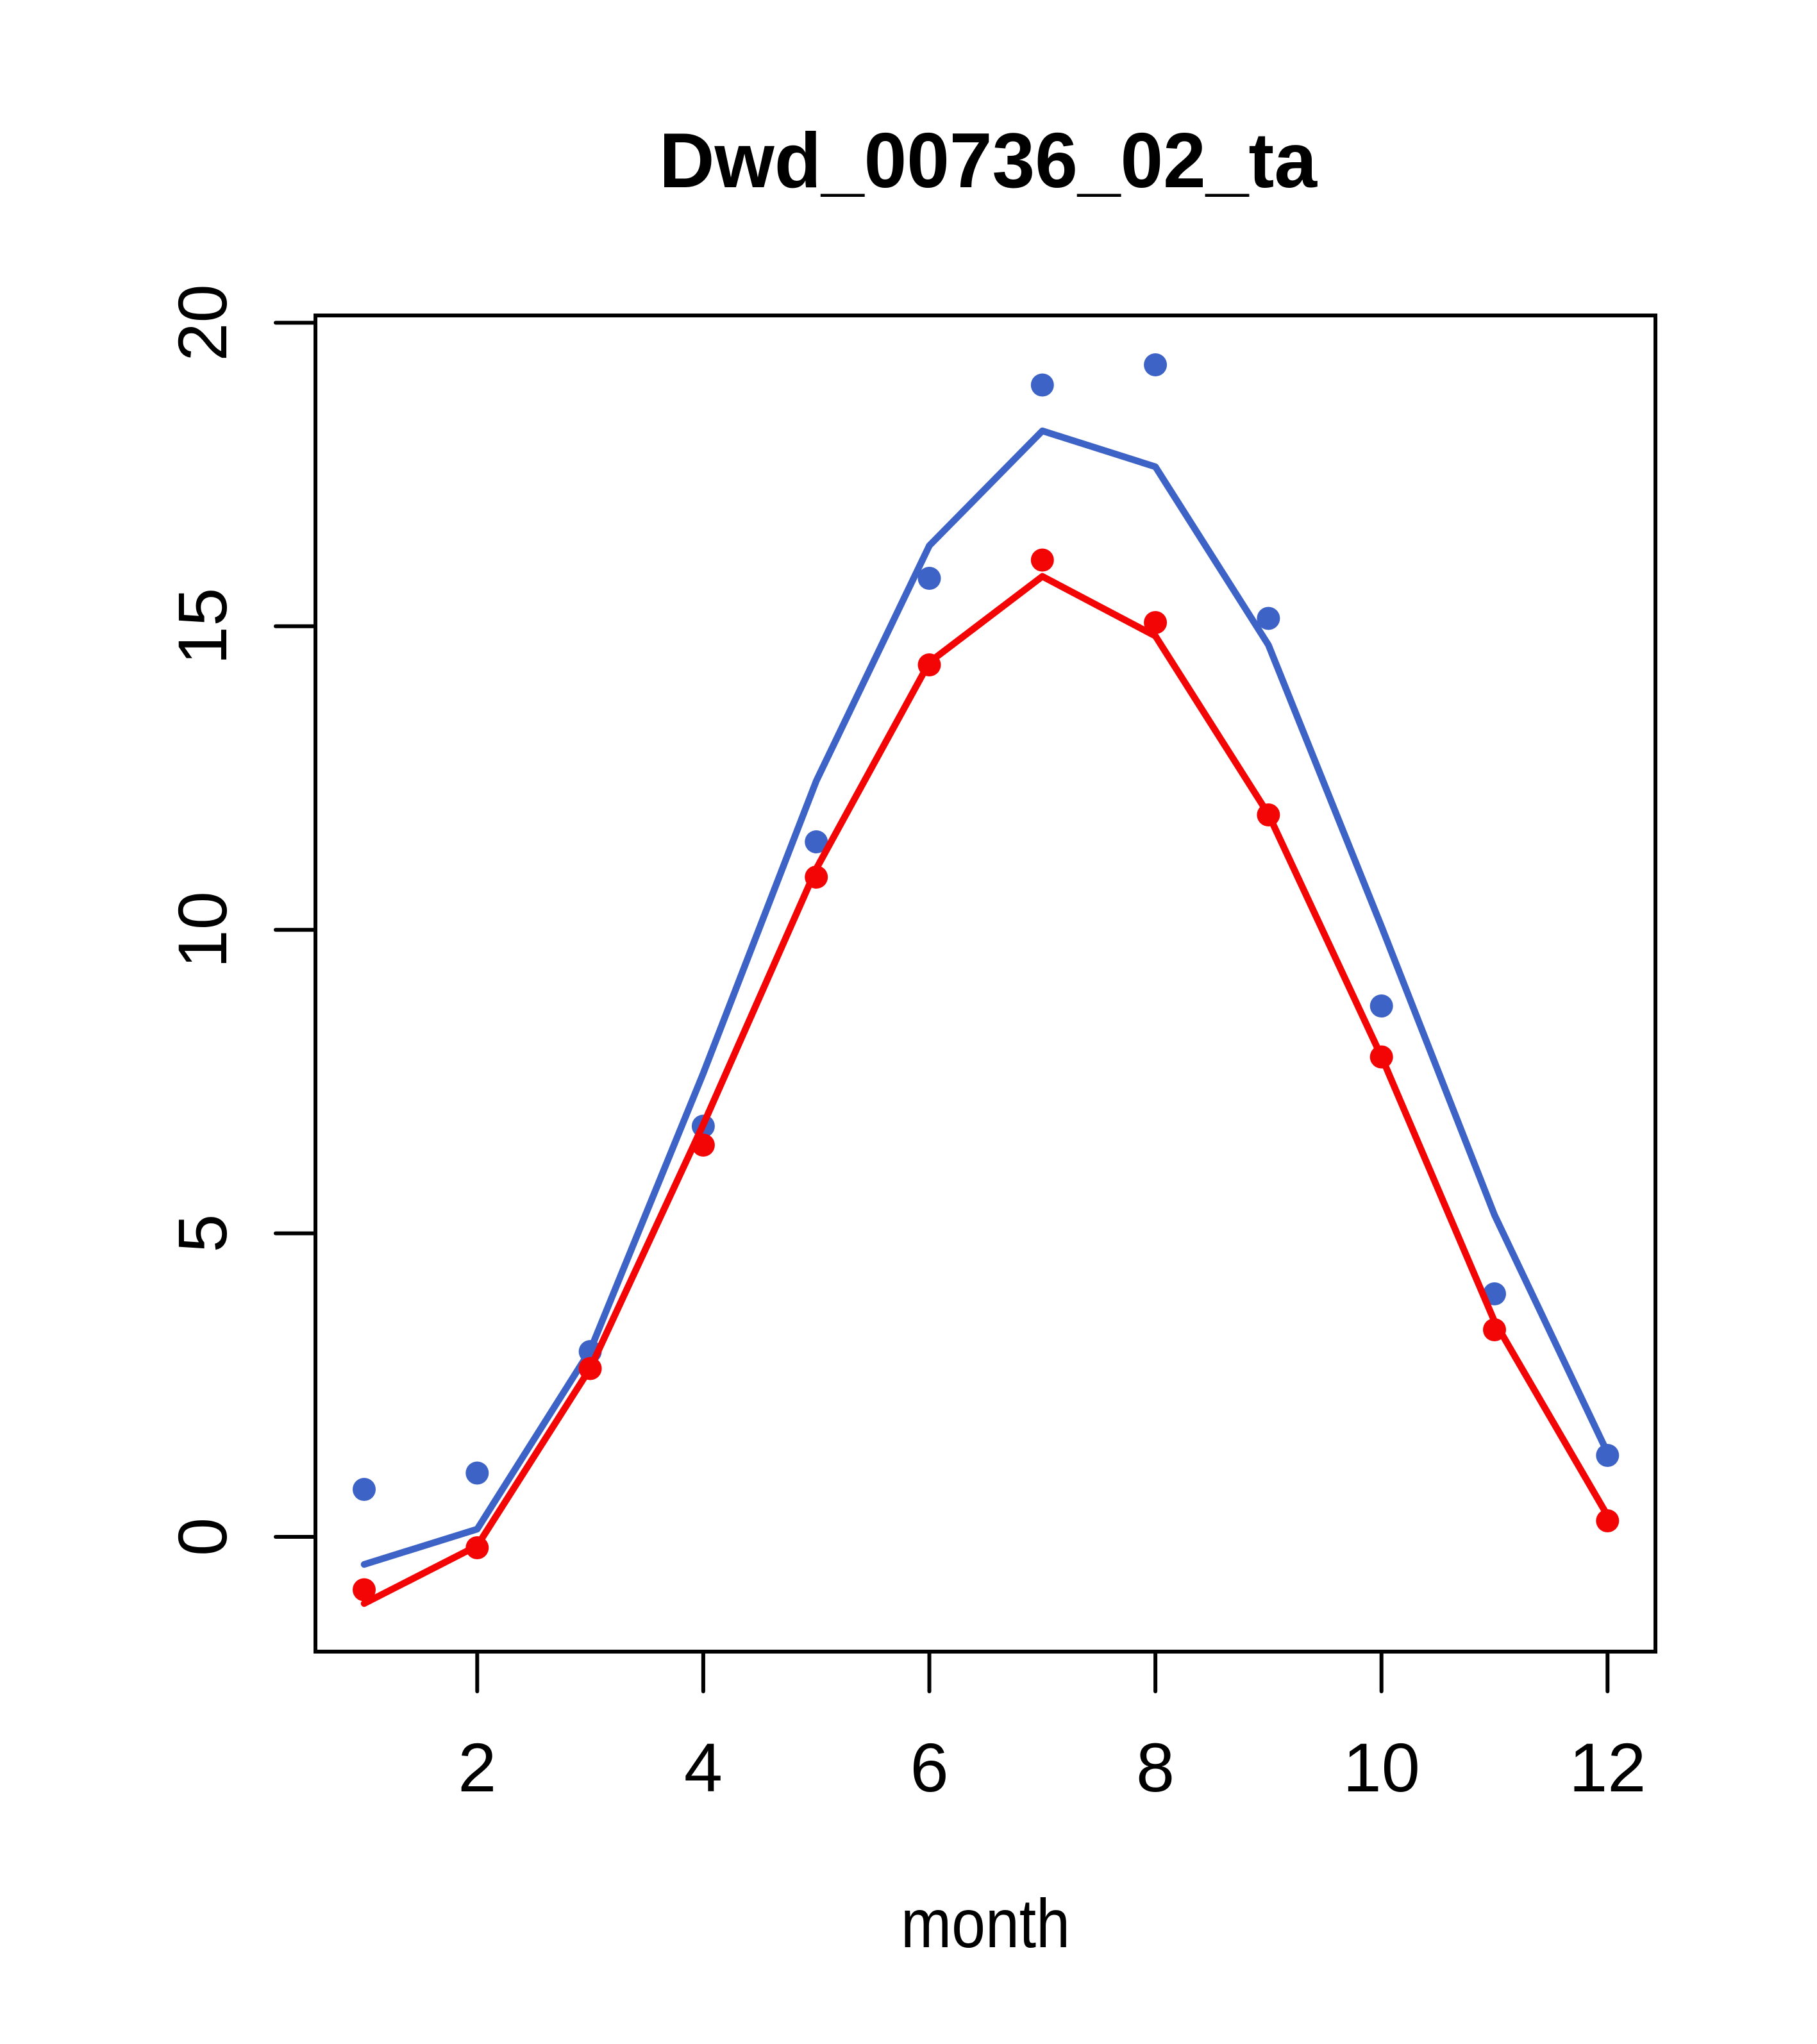 Image resolution: width=1817 pixels, height=2044 pixels. Describe the element at coordinates (1156, 1767) in the screenshot. I see `svg-text: 8` at that location.